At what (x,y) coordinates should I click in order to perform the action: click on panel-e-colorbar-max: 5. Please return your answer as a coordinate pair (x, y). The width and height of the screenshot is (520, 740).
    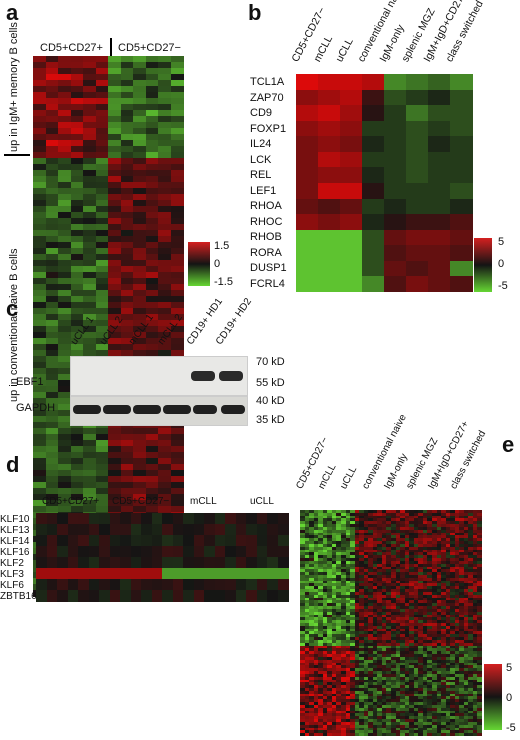
    Looking at the image, I should click on (509, 668).